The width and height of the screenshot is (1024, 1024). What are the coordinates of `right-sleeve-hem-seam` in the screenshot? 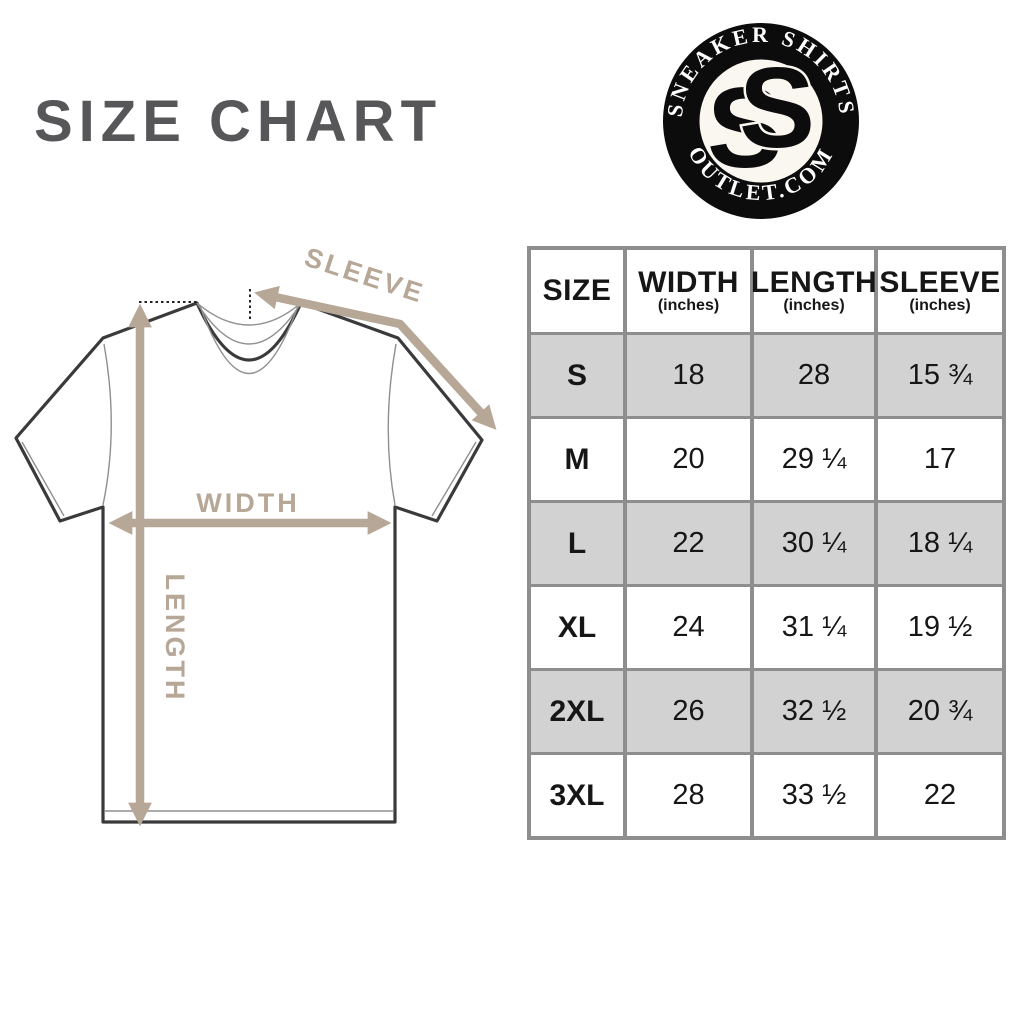 It's located at (454, 479).